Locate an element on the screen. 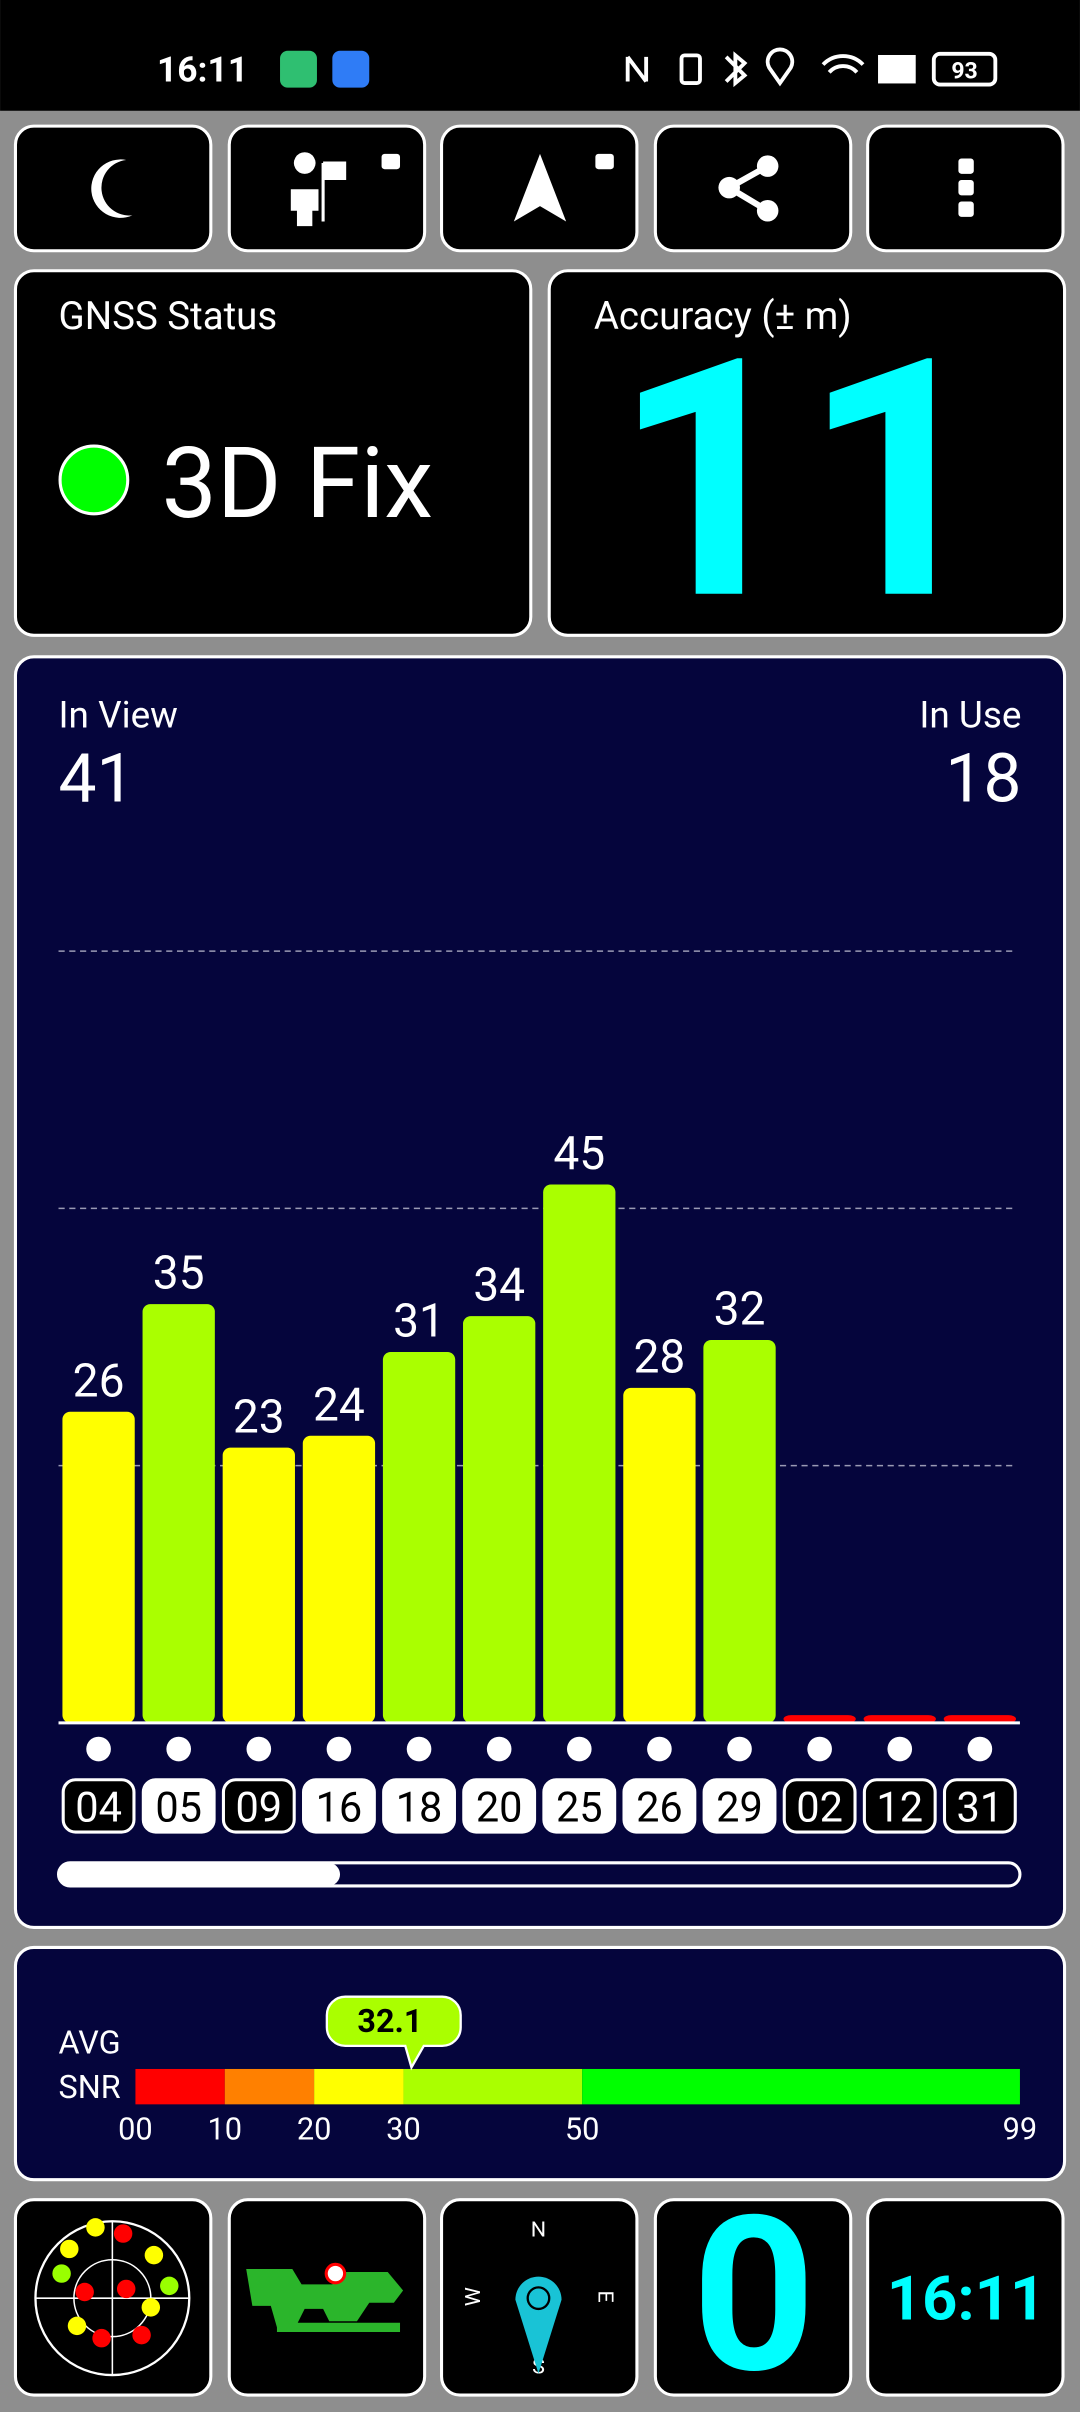 Image resolution: width=1080 pixels, height=2412 pixels. fix-indicator is located at coordinates (94, 480).